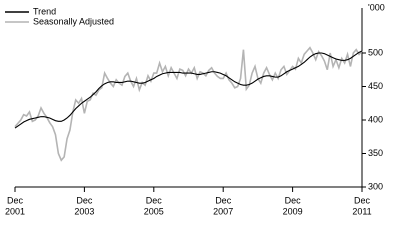  What do you see at coordinates (375, 153) in the screenshot?
I see `y-tick-label: 350` at bounding box center [375, 153].